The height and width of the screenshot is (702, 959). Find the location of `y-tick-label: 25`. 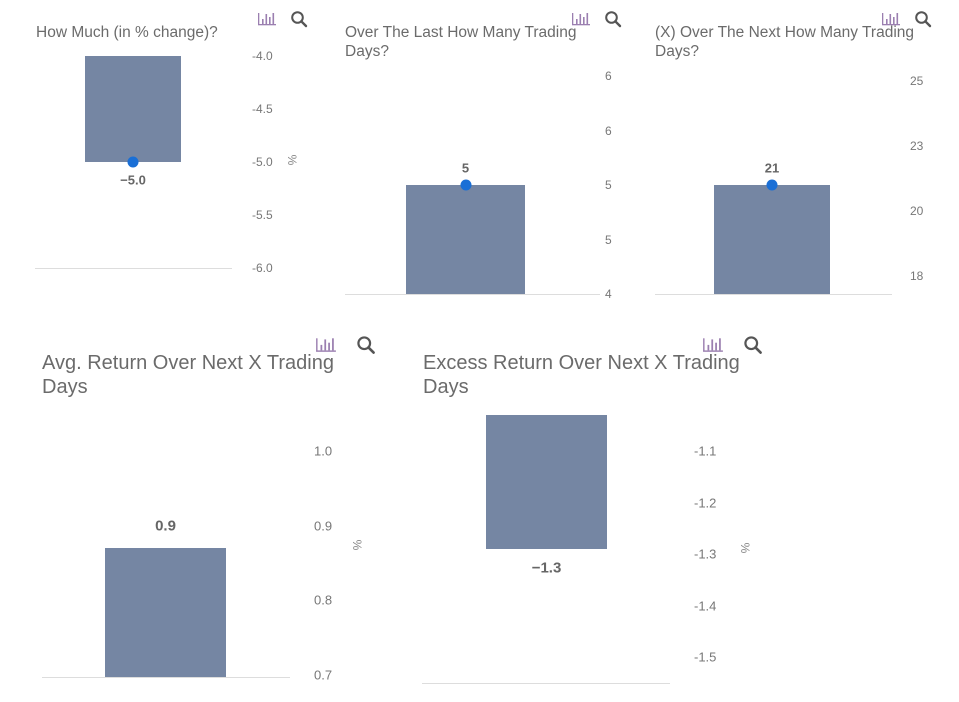

y-tick-label: 25 is located at coordinates (917, 81).